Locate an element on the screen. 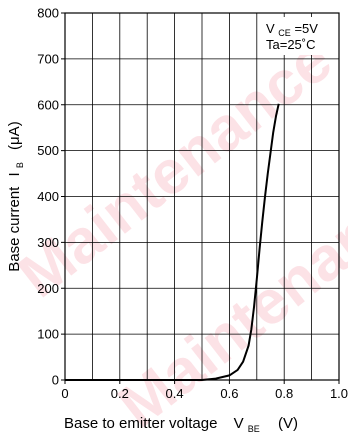 The height and width of the screenshot is (437, 348). annotation-vce-subscript: CE is located at coordinates (284, 33).